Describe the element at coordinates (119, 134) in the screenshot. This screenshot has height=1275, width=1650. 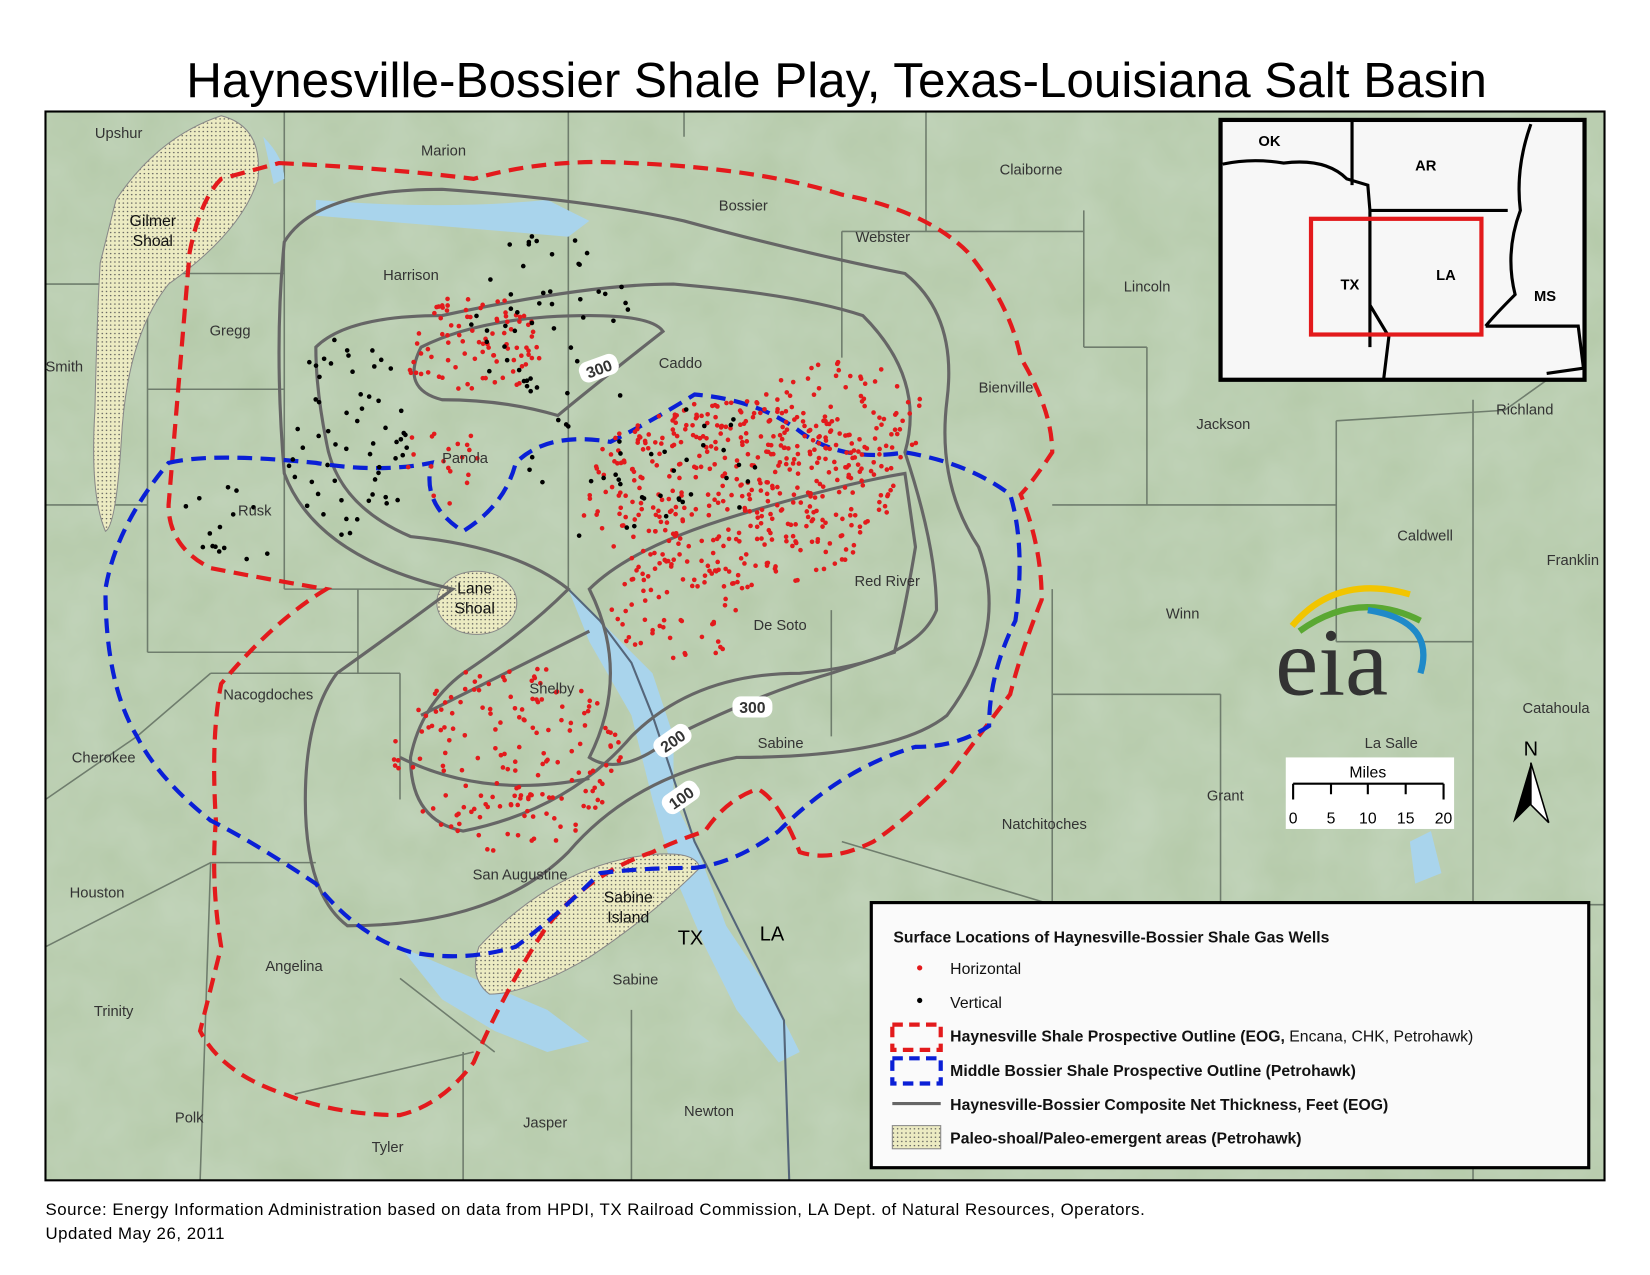
I see `county-label: Upshur` at that location.